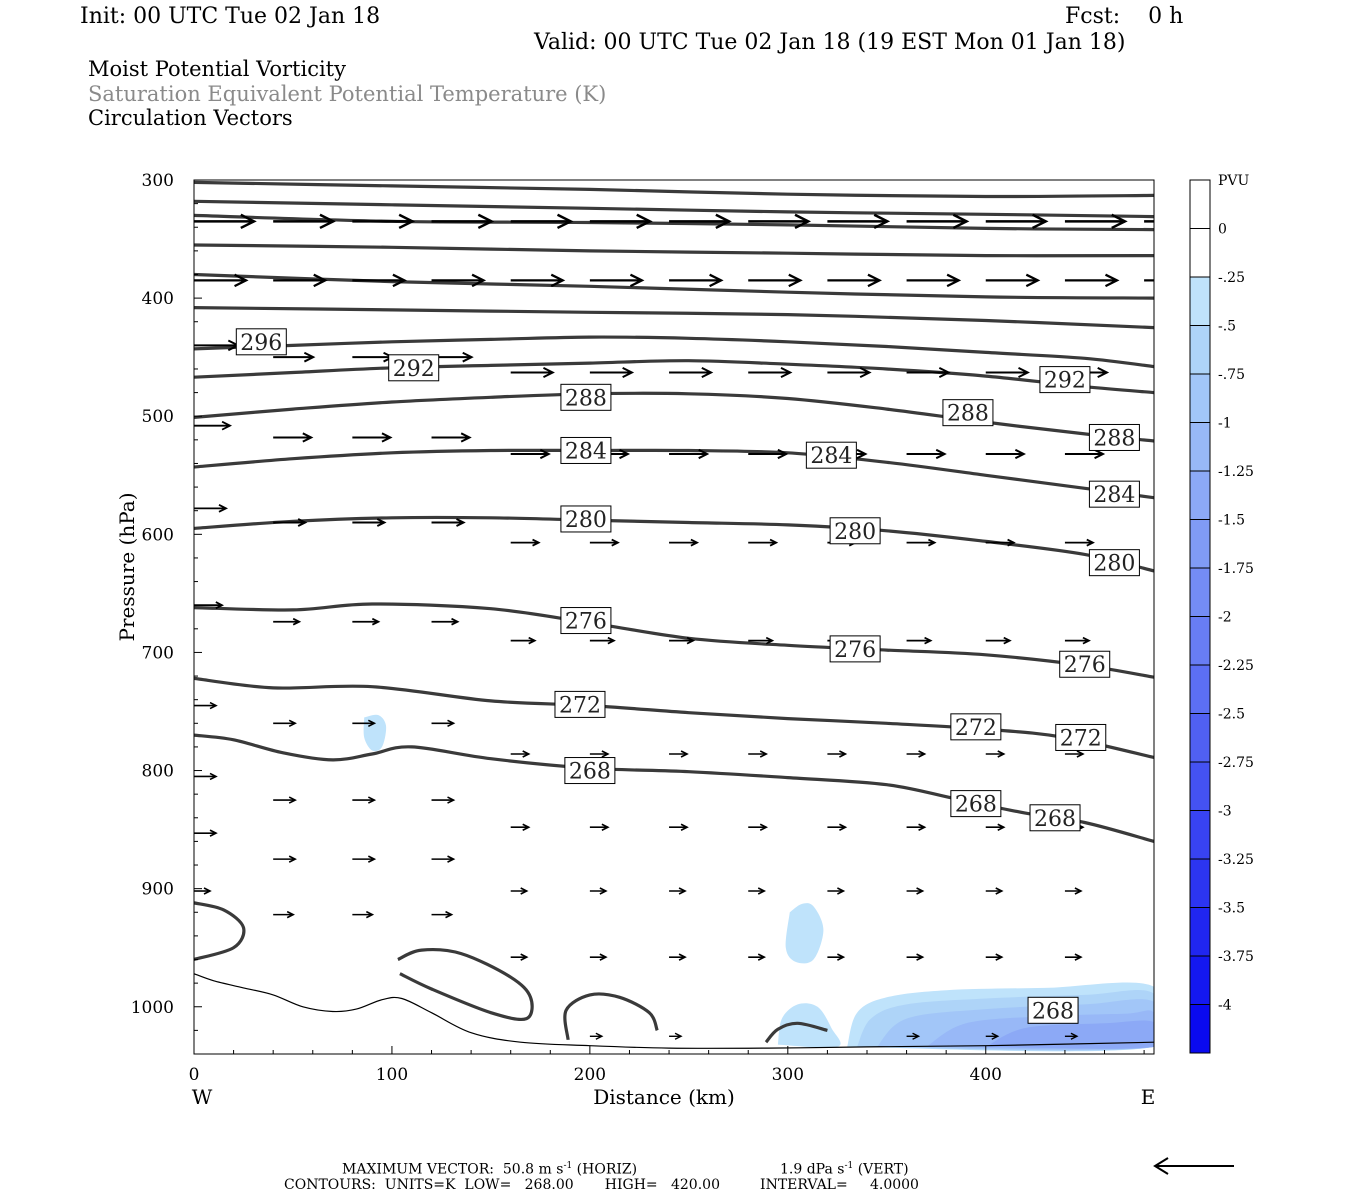 Image resolution: width=1350 pixels, height=1200 pixels. I want to click on contour-label-280: 280, so click(855, 531).